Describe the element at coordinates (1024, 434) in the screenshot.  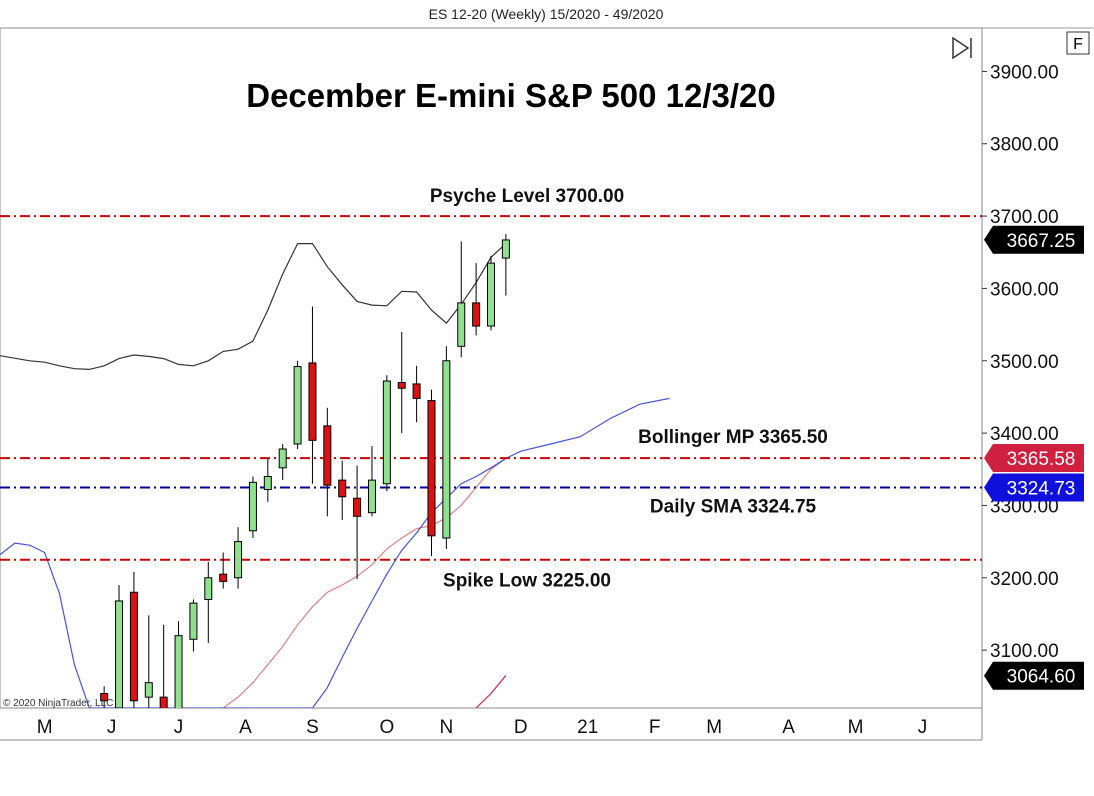
I see `y-tick-label: 3400.00` at that location.